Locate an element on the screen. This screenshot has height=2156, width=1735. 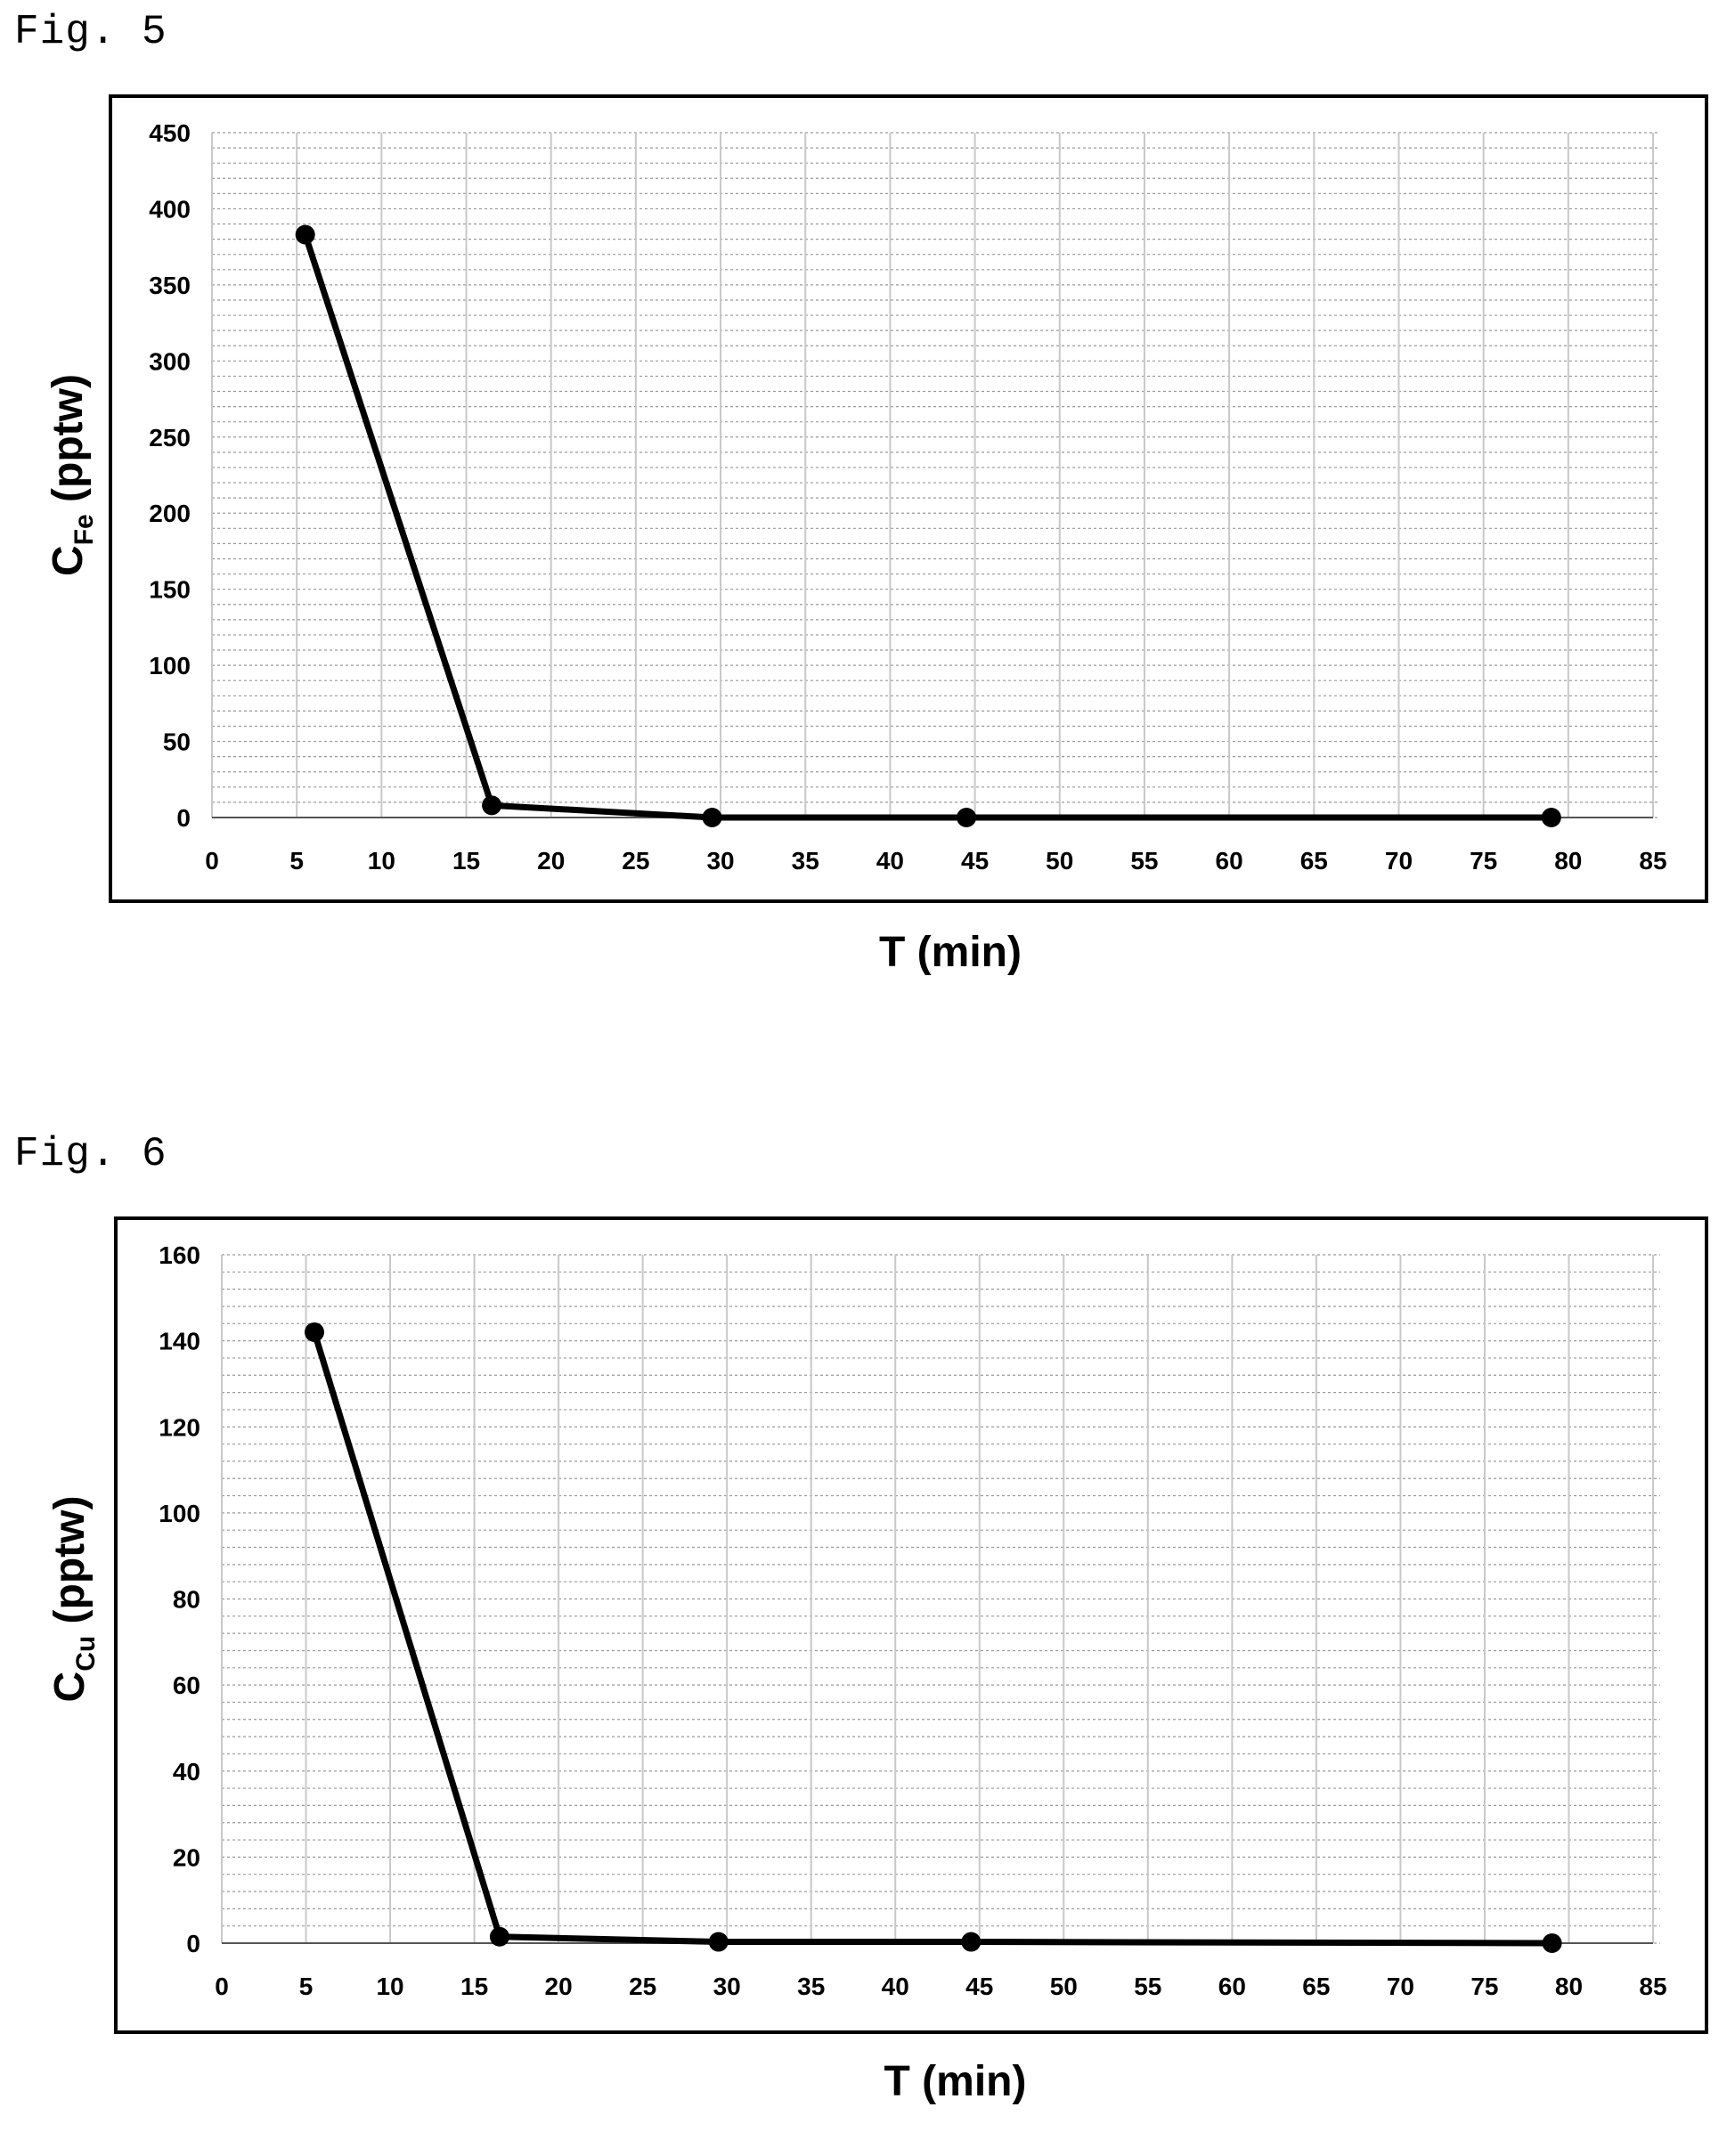
y-tick-label: 40 is located at coordinates (186, 1772).